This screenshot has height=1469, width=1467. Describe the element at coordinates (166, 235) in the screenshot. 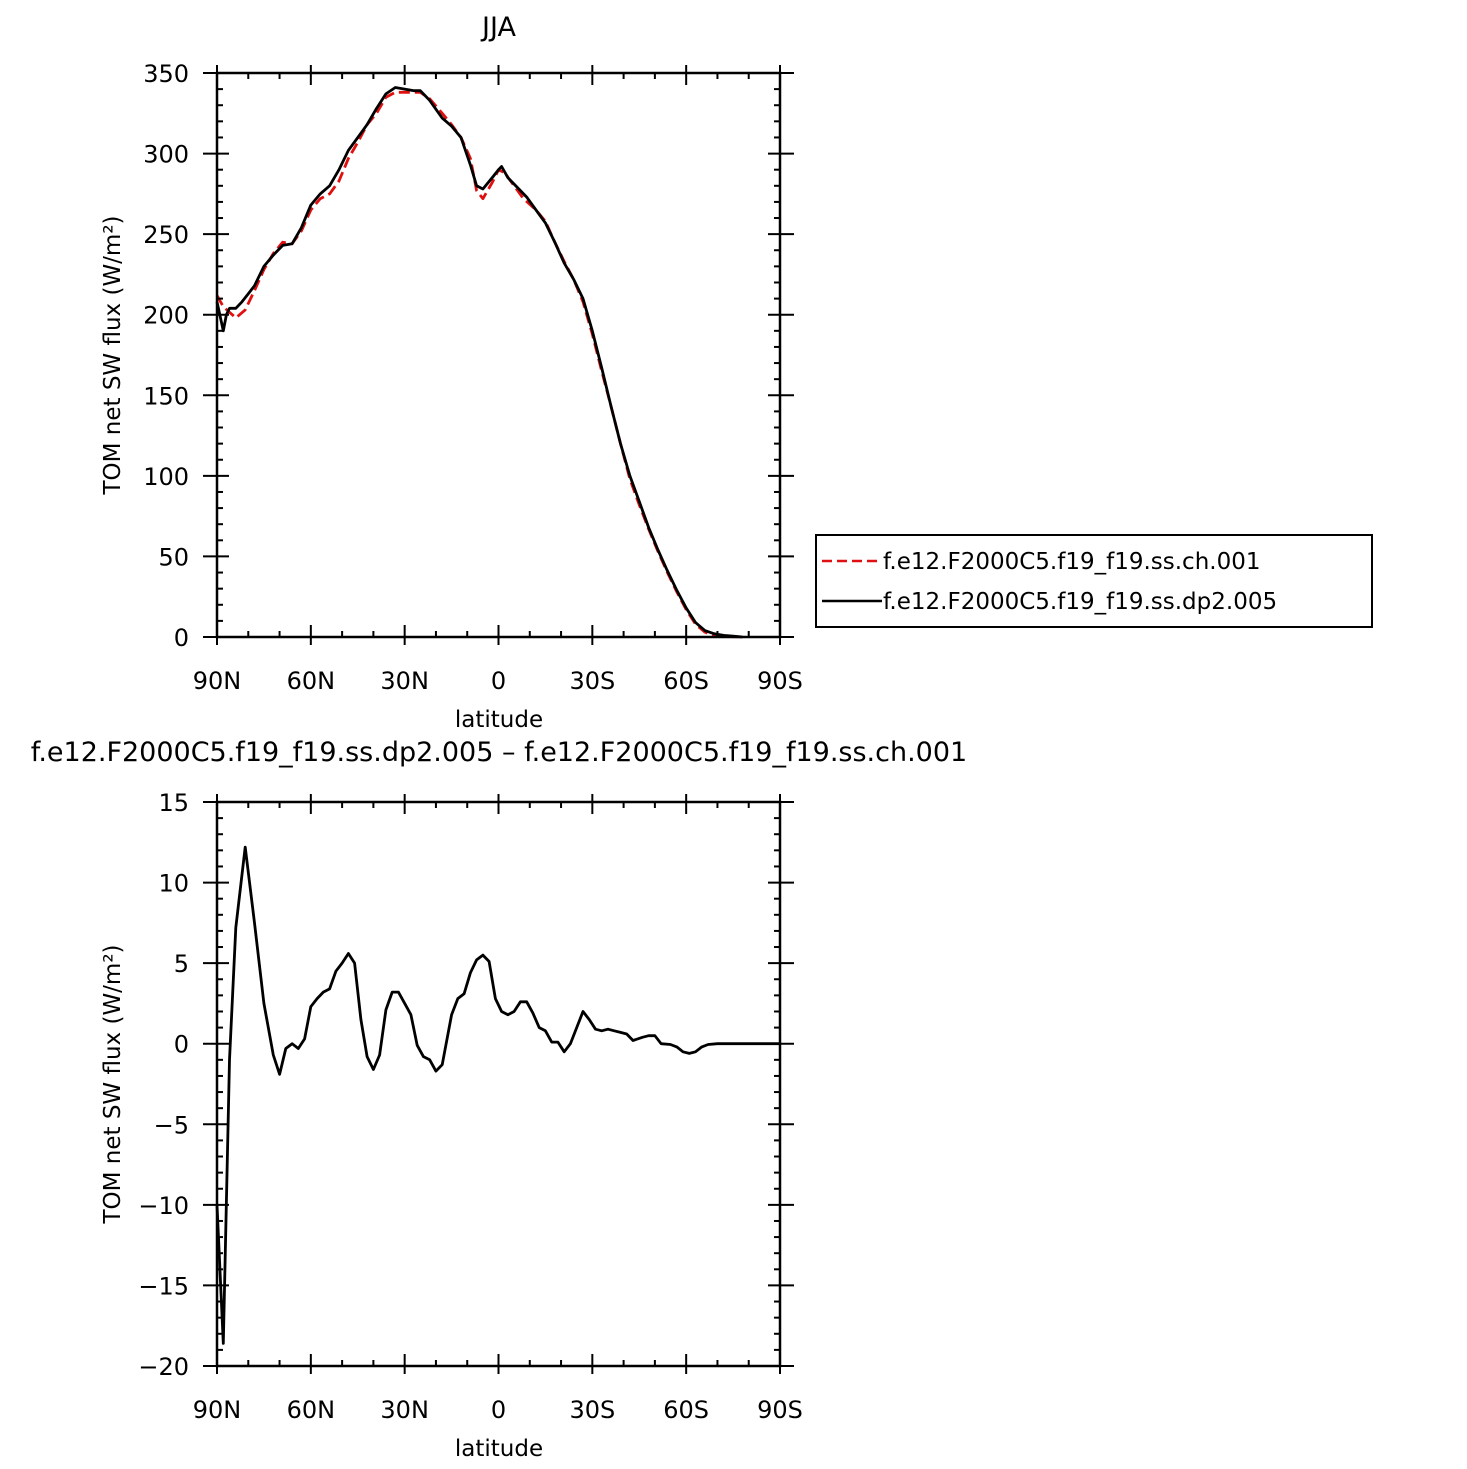

I see `y-tick-label: 250` at that location.